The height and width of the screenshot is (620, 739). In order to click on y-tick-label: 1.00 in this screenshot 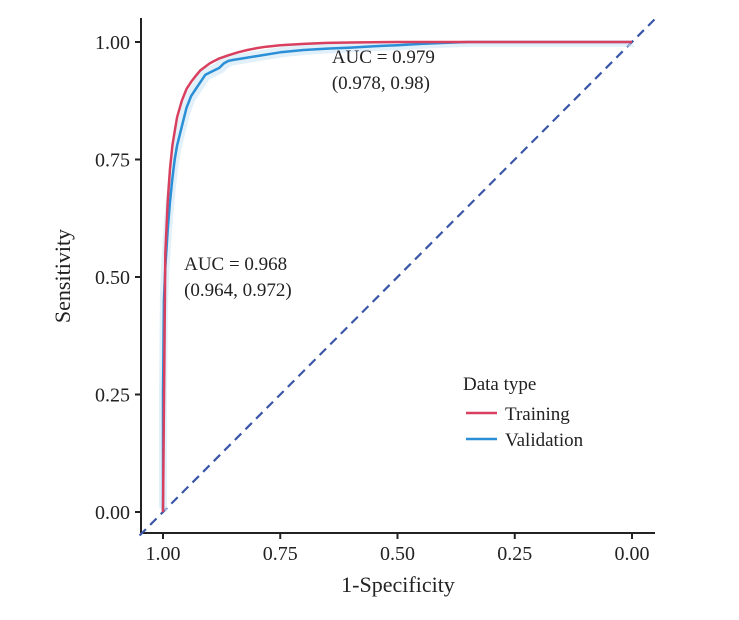, I will do `click(112, 43)`.